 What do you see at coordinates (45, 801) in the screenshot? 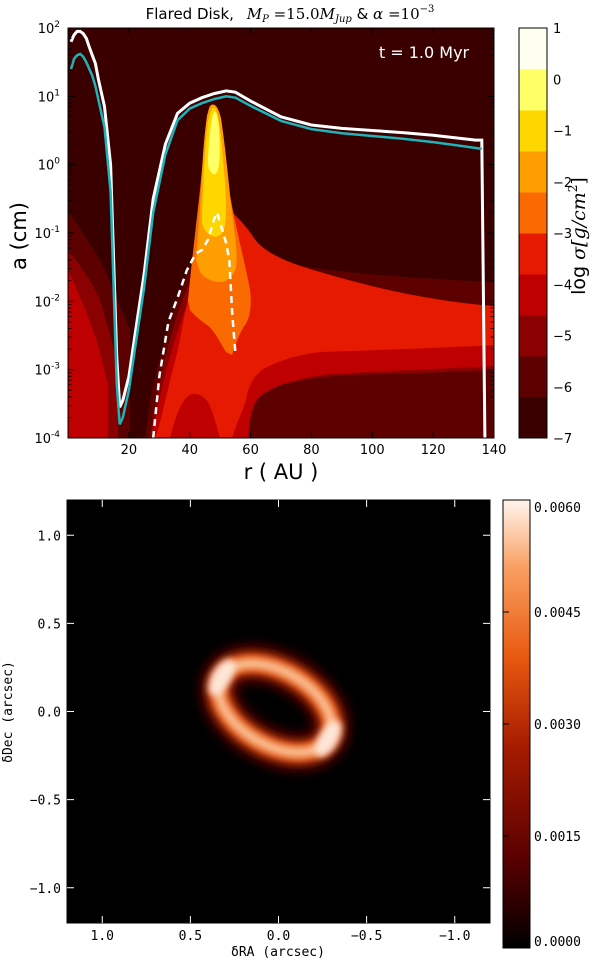
I see `image-y-tick-label: −0.5` at bounding box center [45, 801].